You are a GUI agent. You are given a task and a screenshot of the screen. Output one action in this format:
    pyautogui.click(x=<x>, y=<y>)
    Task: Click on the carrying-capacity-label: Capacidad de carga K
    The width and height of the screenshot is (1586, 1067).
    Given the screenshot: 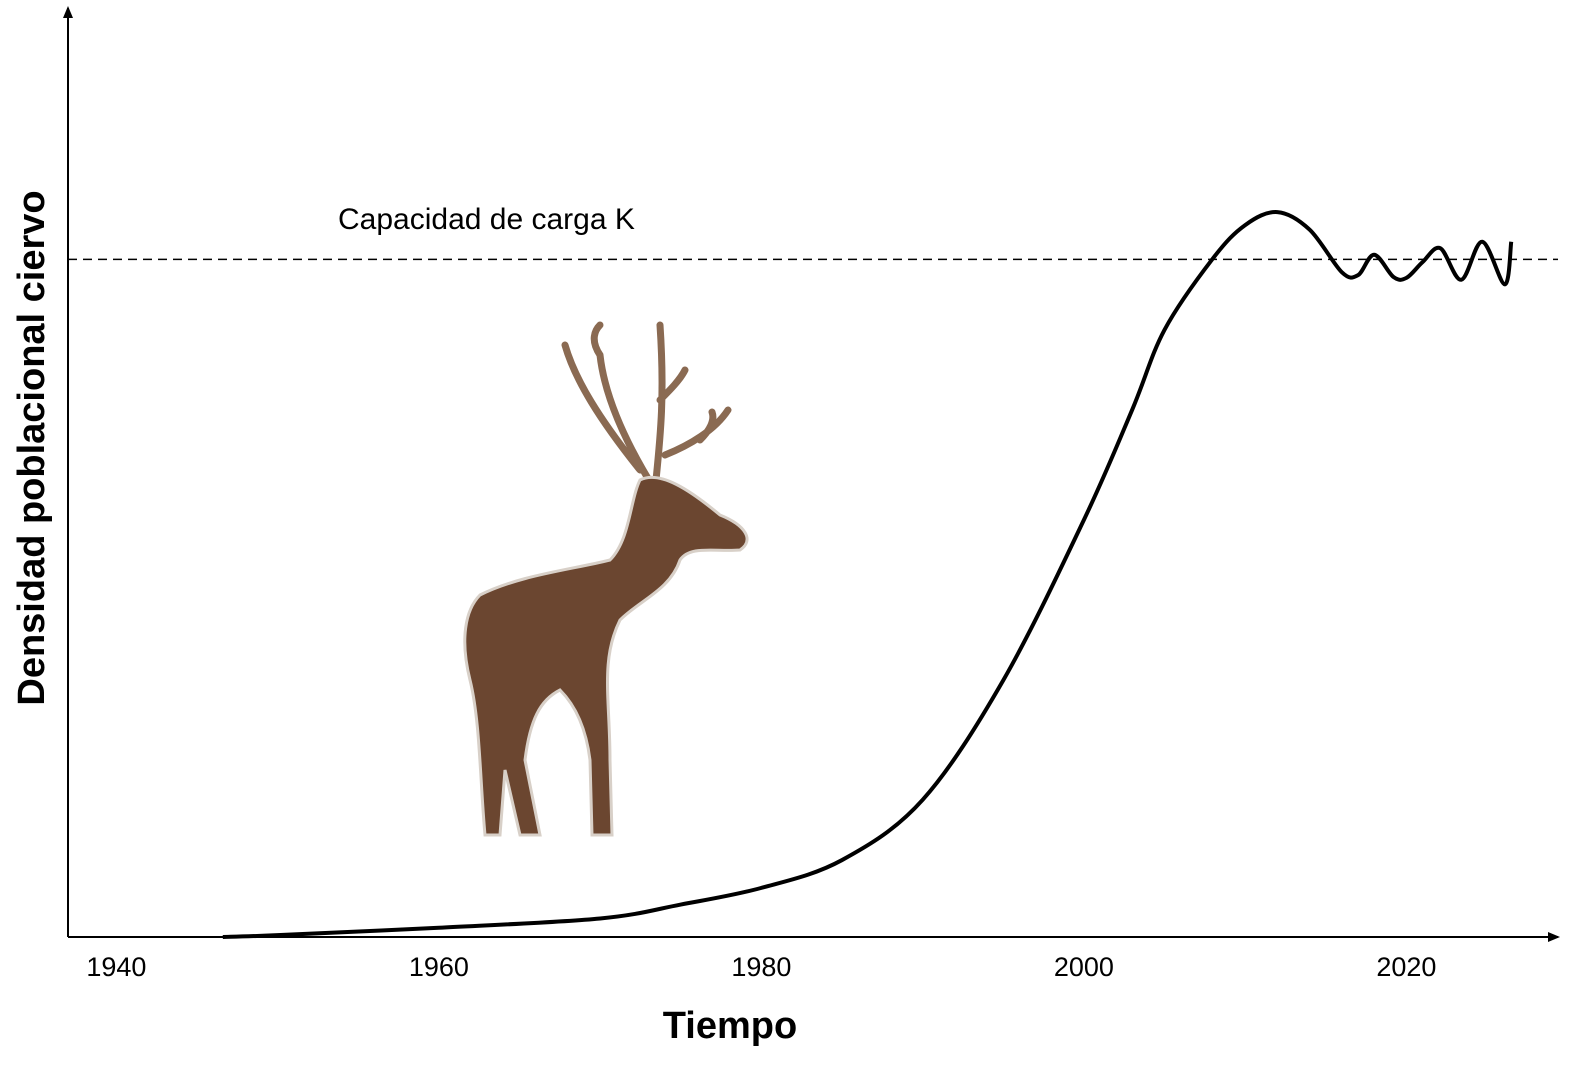 What is the action you would take?
    pyautogui.click(x=486, y=219)
    